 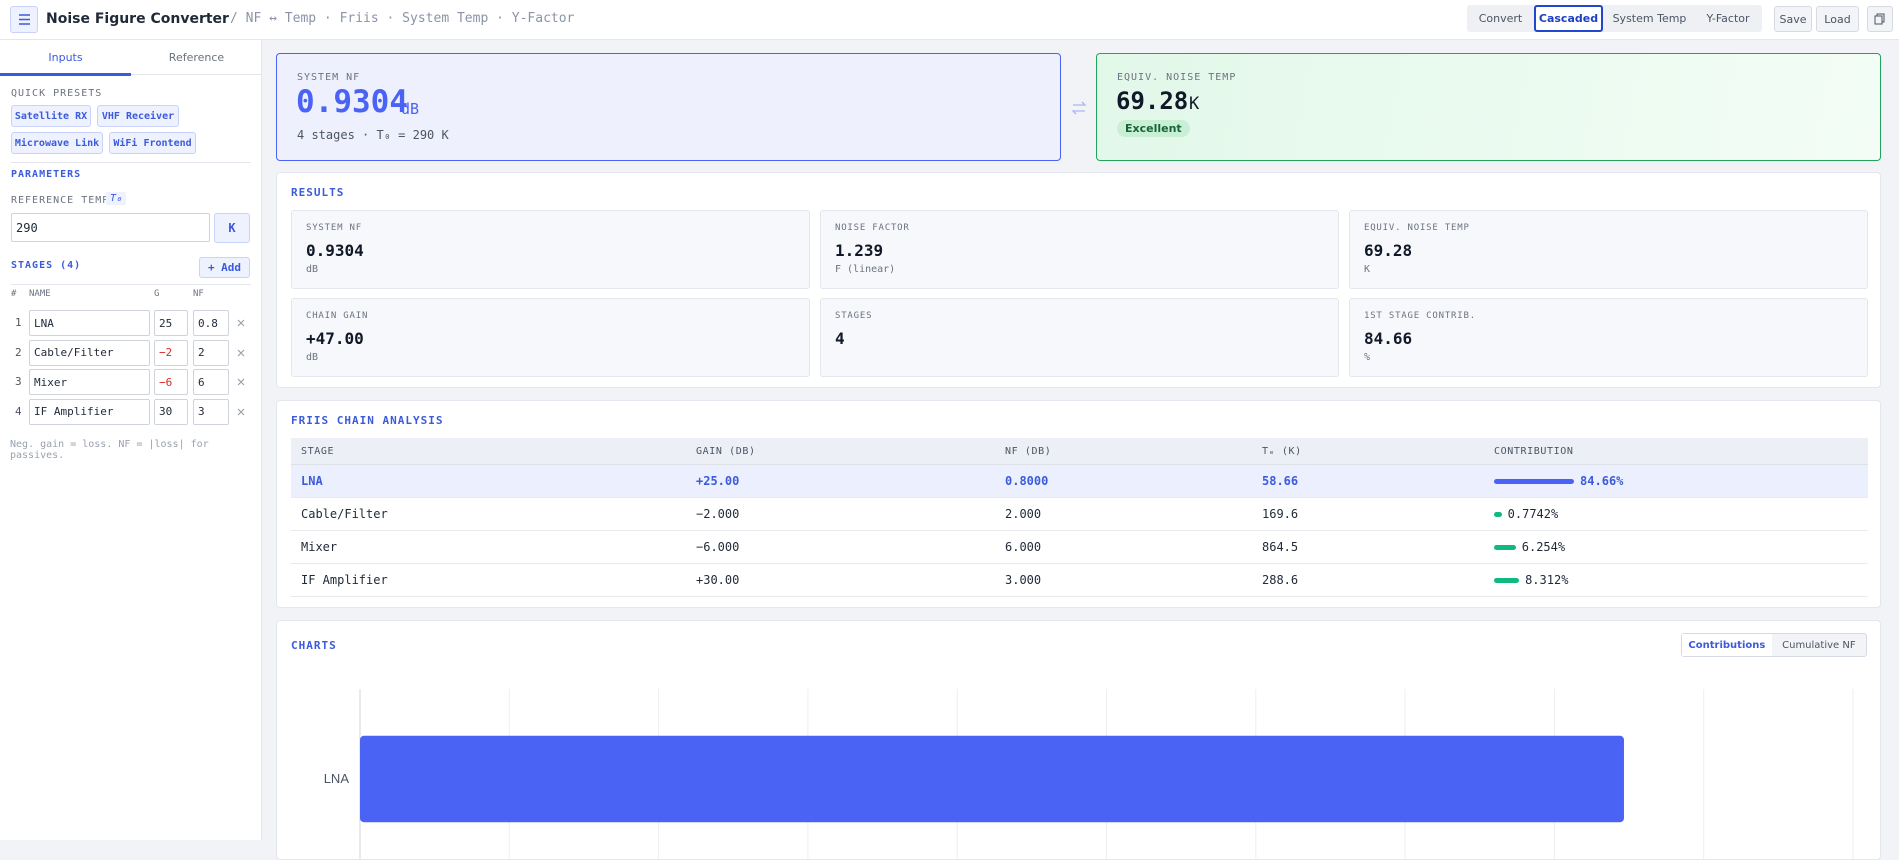 What do you see at coordinates (1602, 481) in the screenshot?
I see `contribution-label: 84.66%` at bounding box center [1602, 481].